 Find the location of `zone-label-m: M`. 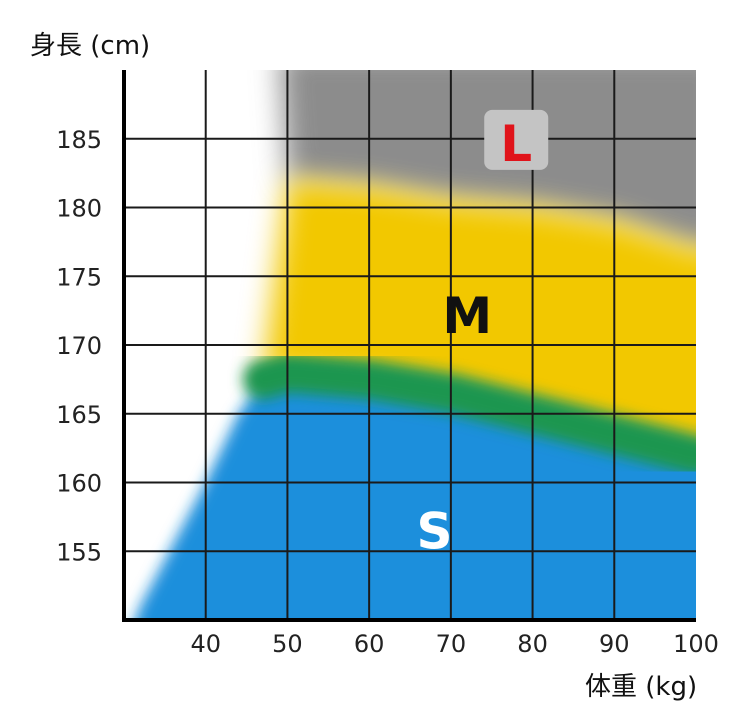

zone-label-m: M is located at coordinates (467, 316).